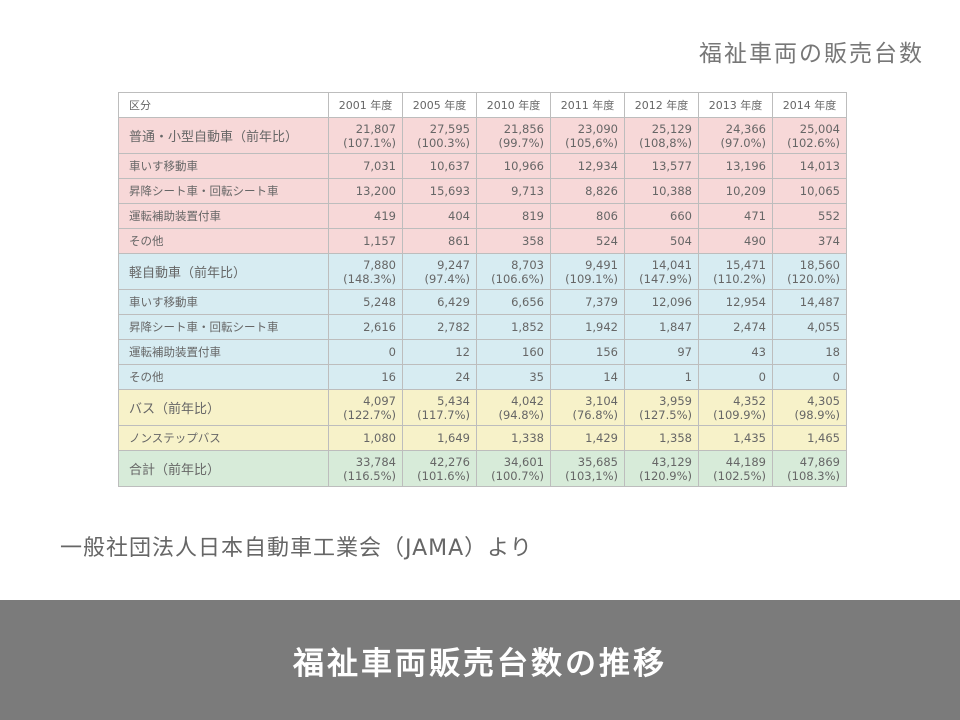 Image resolution: width=960 pixels, height=720 pixels. Describe the element at coordinates (439, 216) in the screenshot. I see `table-cell: 404` at that location.